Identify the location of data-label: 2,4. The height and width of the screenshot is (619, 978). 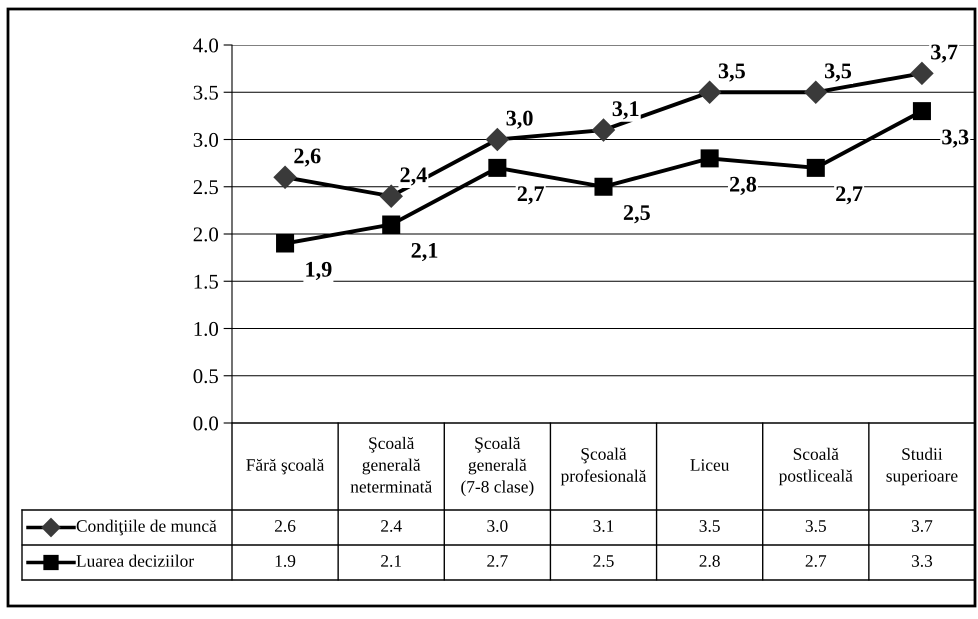
(413, 176).